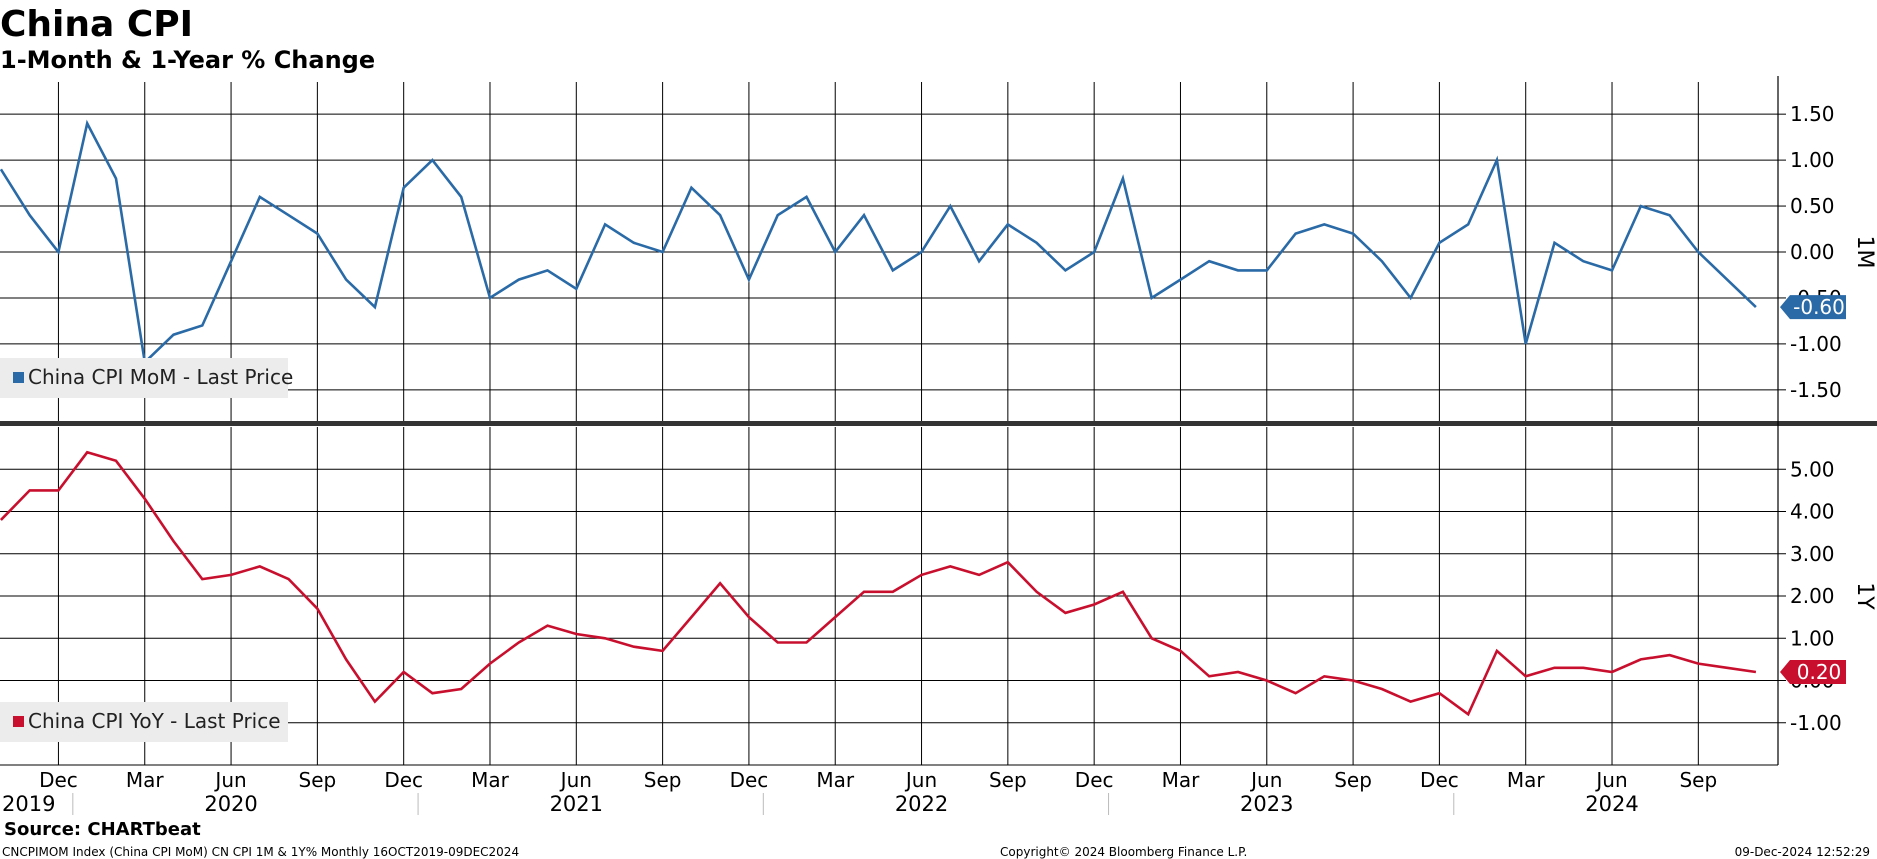 The width and height of the screenshot is (1877, 859). What do you see at coordinates (154, 721) in the screenshot?
I see `legend-label: China CPI YoY - Last Price` at bounding box center [154, 721].